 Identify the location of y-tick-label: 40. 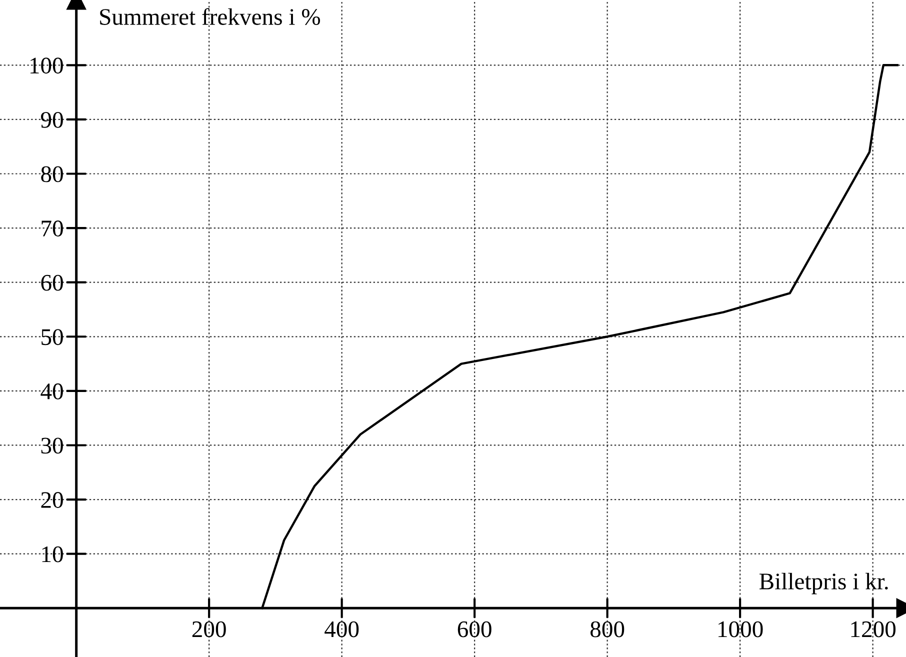
(51, 391).